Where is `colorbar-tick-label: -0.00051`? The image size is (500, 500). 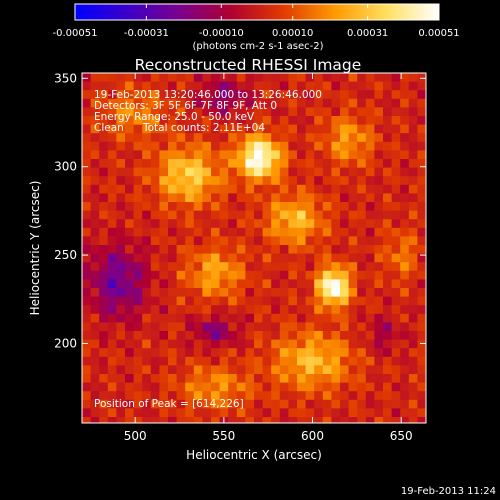 colorbar-tick-label: -0.00051 is located at coordinates (75, 33).